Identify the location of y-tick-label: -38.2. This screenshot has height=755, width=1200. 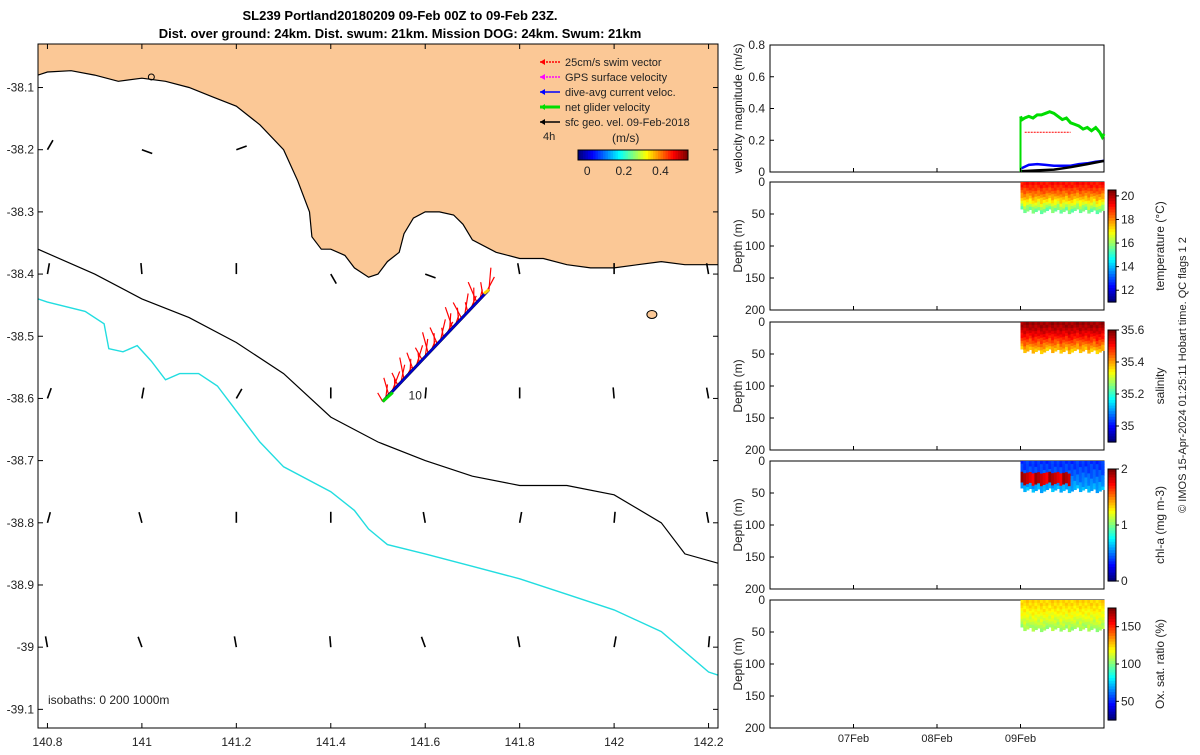
(21, 150).